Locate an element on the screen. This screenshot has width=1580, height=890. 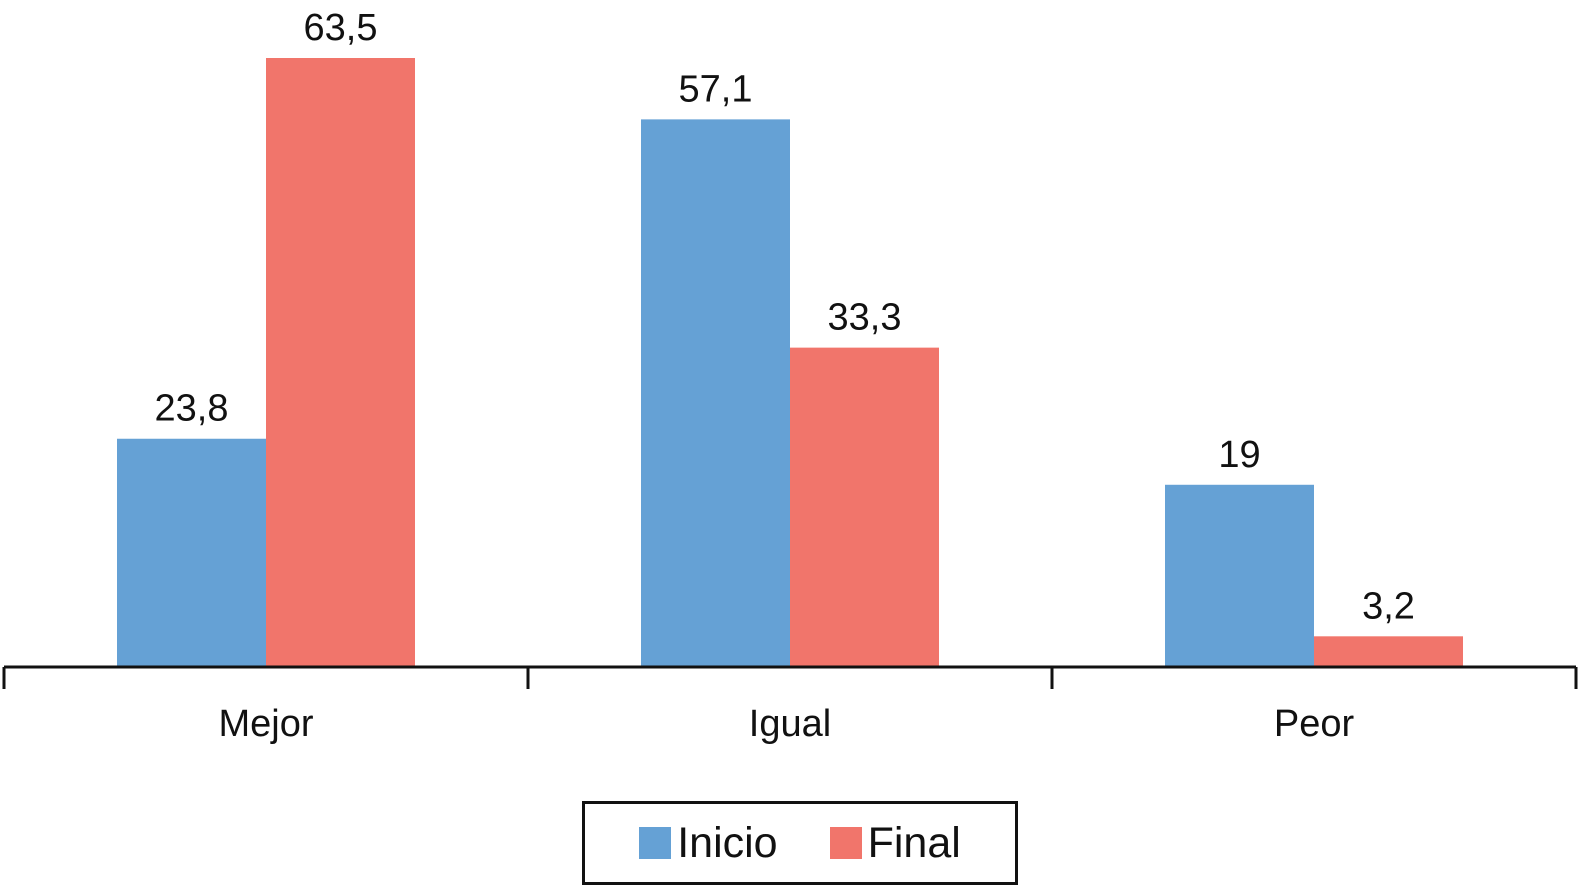
x-axis: Mejor Igual Peor is located at coordinates (790, 705).